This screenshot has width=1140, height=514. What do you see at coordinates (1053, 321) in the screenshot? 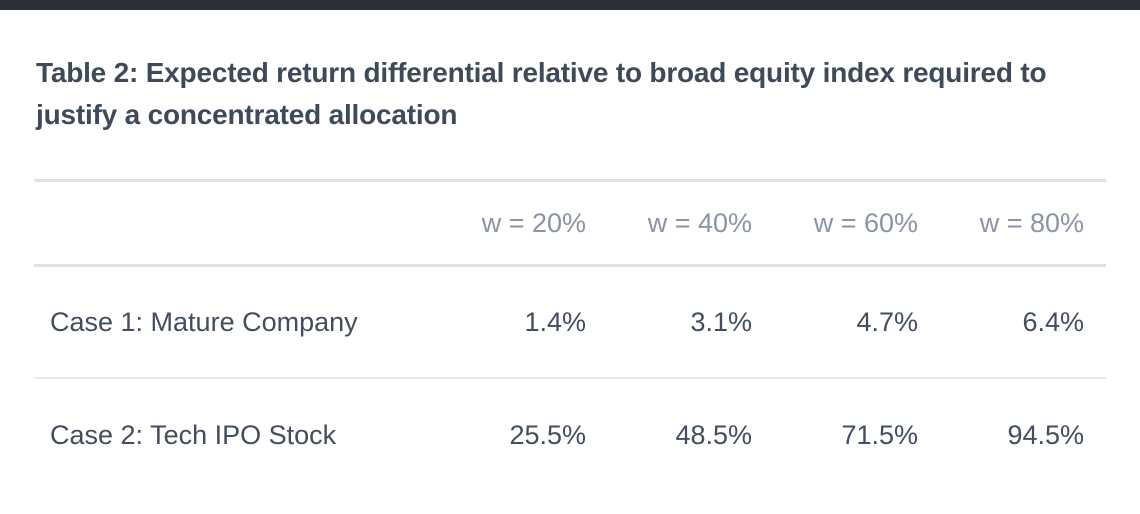
I see `table-cell: 6.4%` at bounding box center [1053, 321].